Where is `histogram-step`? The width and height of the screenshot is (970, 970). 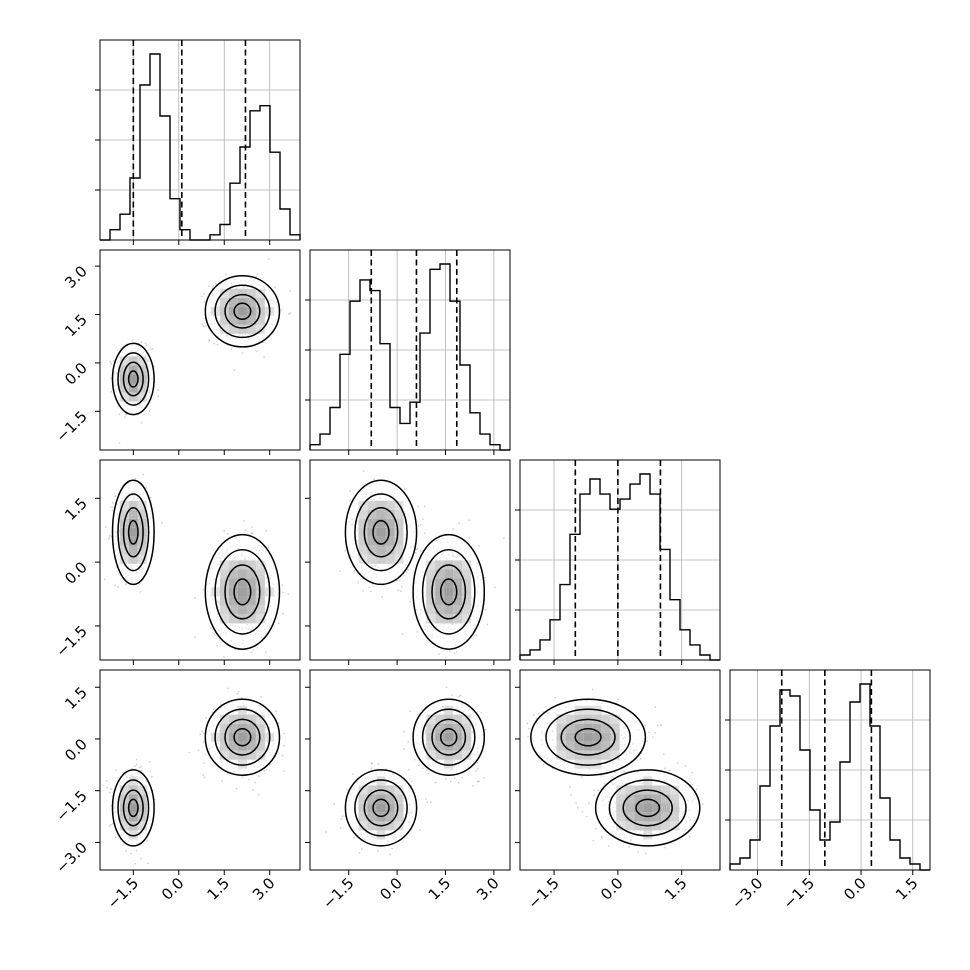
histogram-step is located at coordinates (619, 567).